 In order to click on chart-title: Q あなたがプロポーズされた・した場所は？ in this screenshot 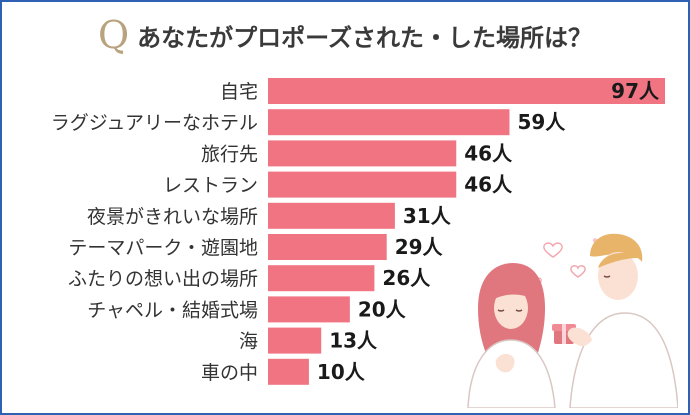, I will do `click(345, 35)`.